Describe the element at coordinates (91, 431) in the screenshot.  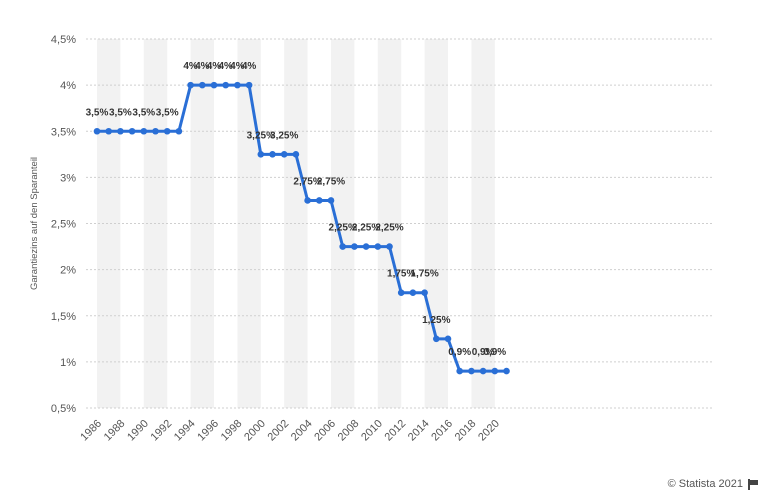
I see `x-tick-label: 1986` at that location.